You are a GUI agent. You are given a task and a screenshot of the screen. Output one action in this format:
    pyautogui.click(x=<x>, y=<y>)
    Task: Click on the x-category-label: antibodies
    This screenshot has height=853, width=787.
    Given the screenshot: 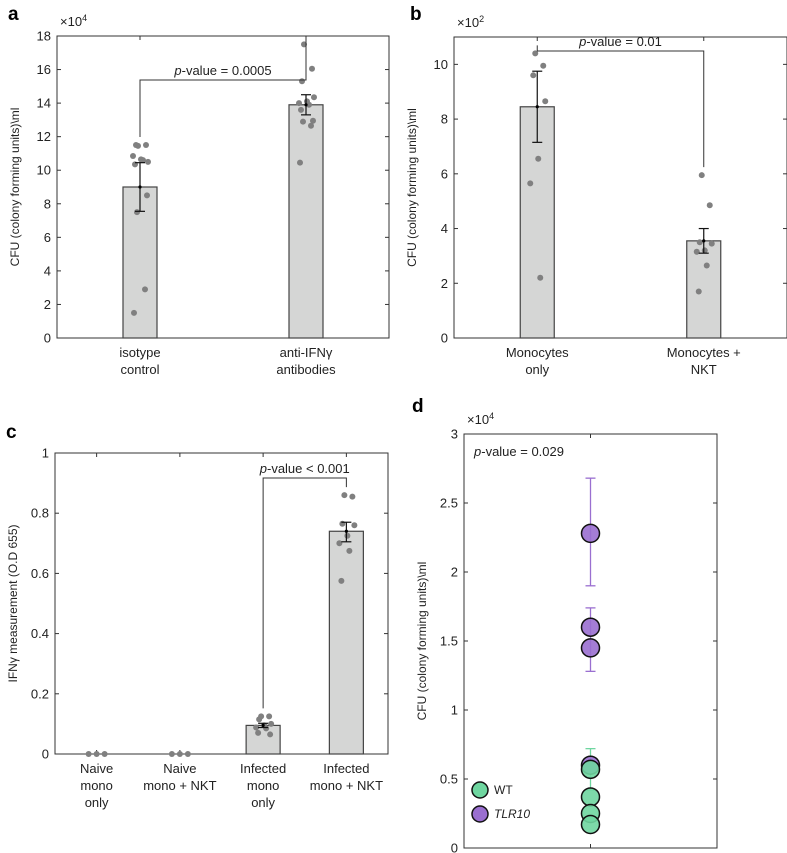 What is the action you would take?
    pyautogui.click(x=306, y=369)
    